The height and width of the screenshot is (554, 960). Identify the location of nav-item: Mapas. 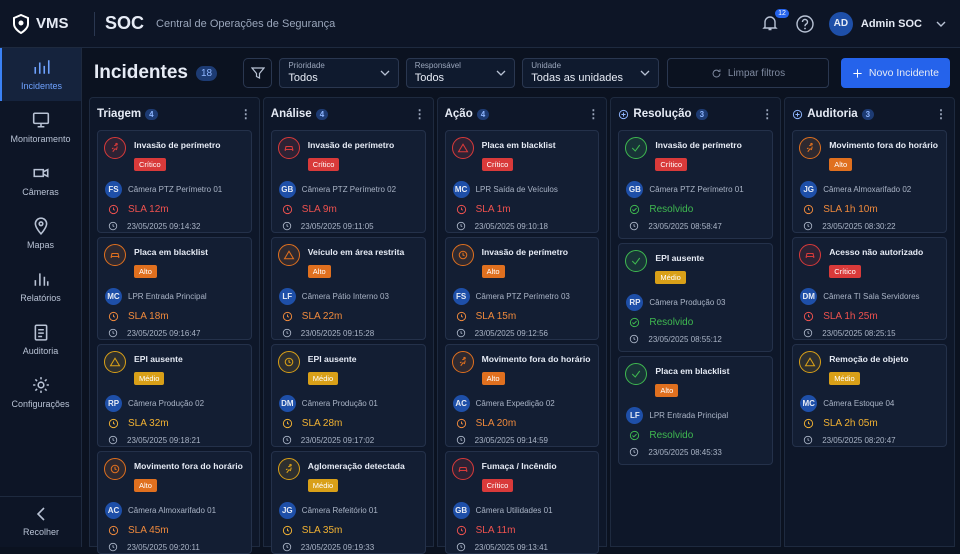
(40, 233).